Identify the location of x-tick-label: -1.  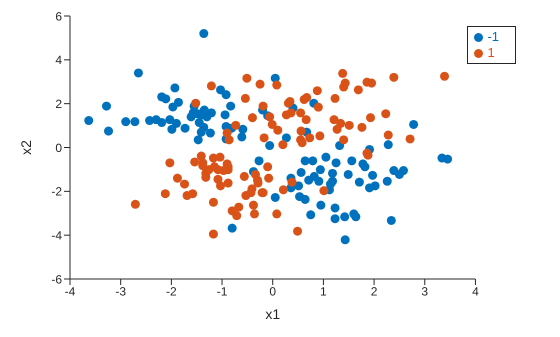
(222, 291).